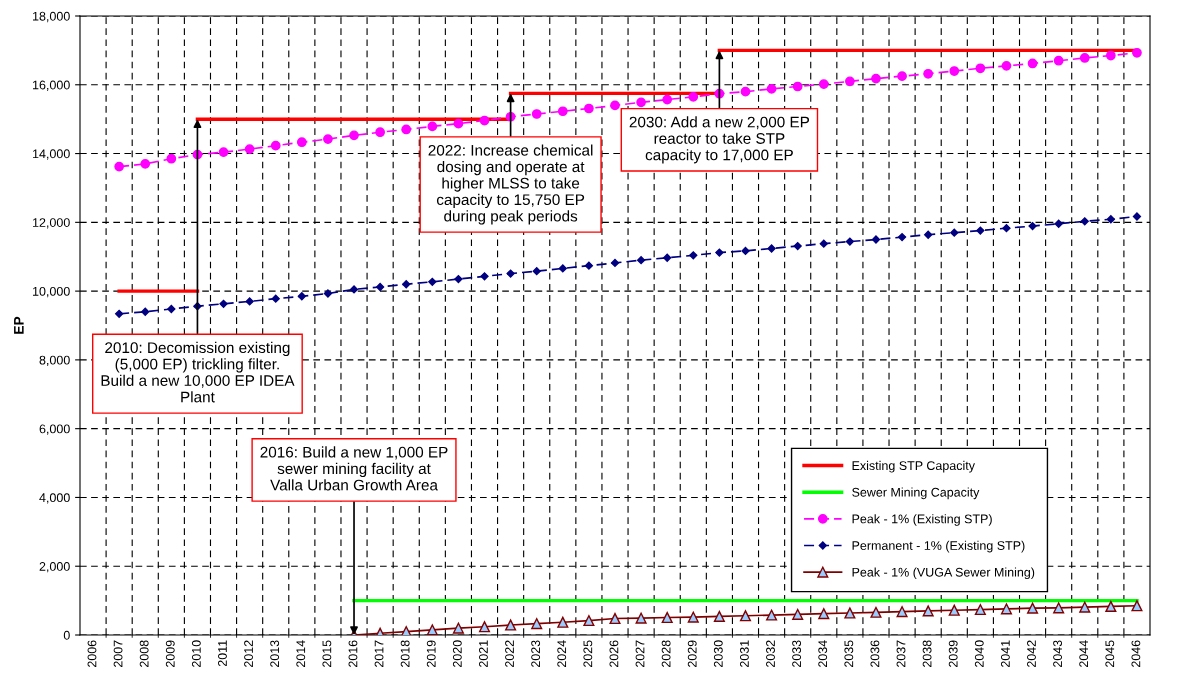  I want to click on y-tick-label: 10,000, so click(51, 292).